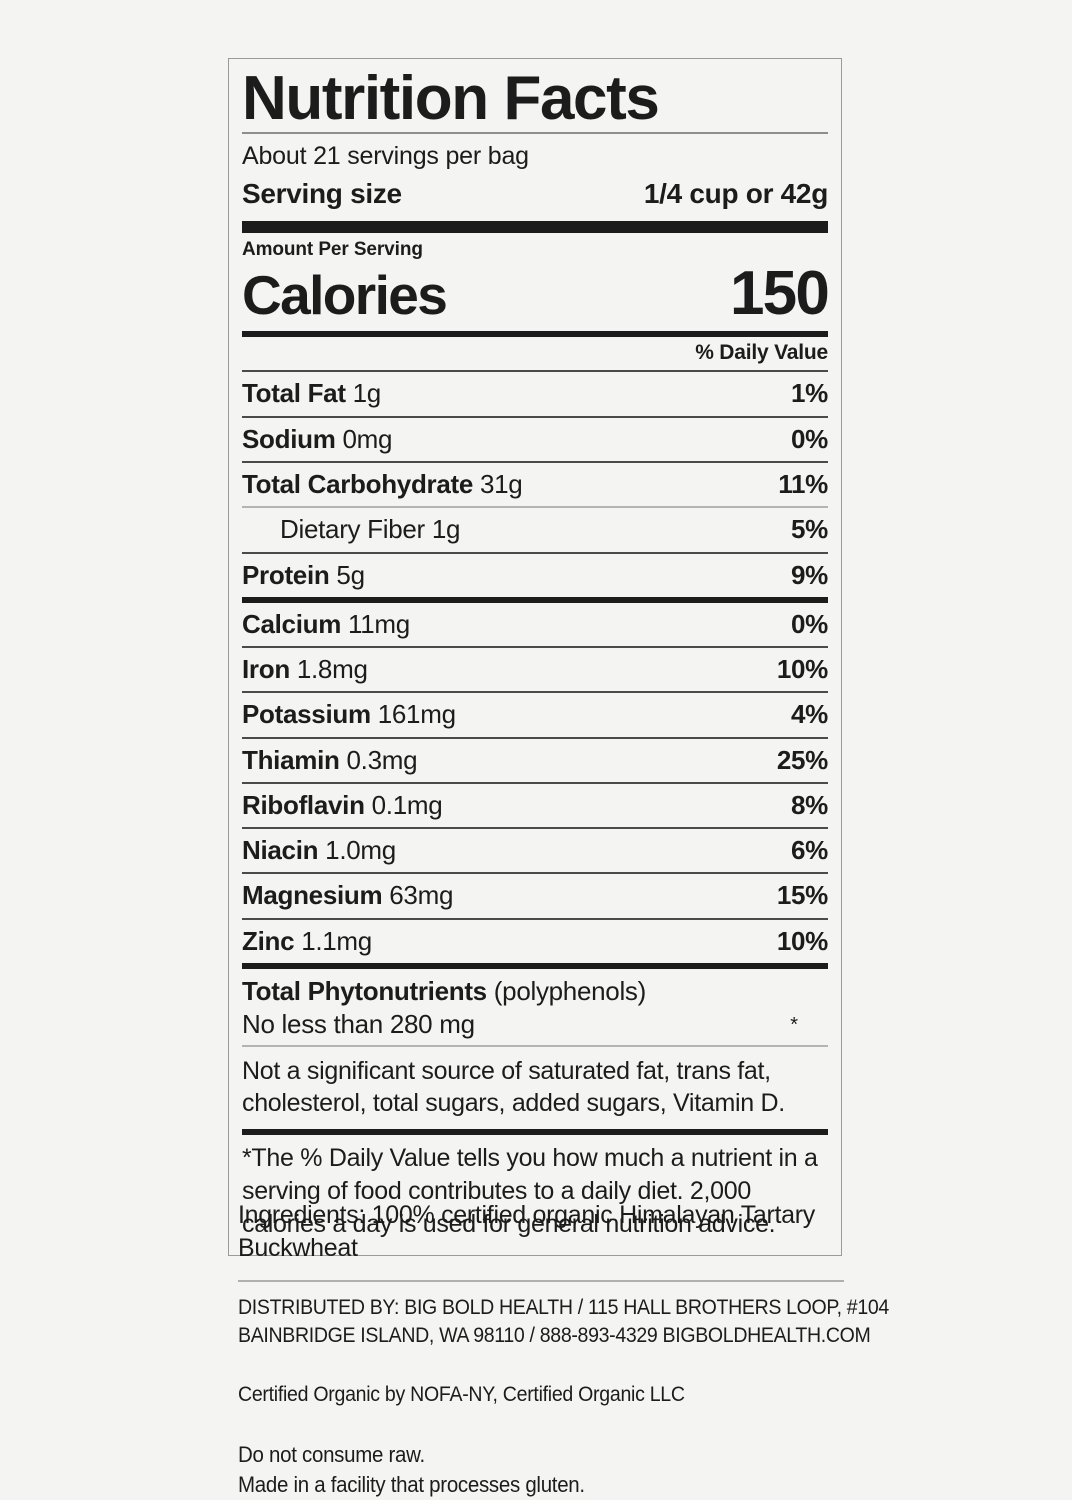  I want to click on table-row: Dietary Fiber 1g 5%, so click(535, 529).